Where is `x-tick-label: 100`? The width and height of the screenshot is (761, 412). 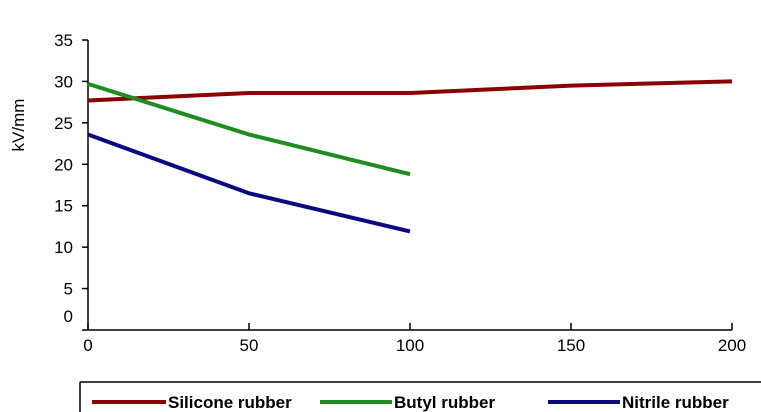 x-tick-label: 100 is located at coordinates (410, 345).